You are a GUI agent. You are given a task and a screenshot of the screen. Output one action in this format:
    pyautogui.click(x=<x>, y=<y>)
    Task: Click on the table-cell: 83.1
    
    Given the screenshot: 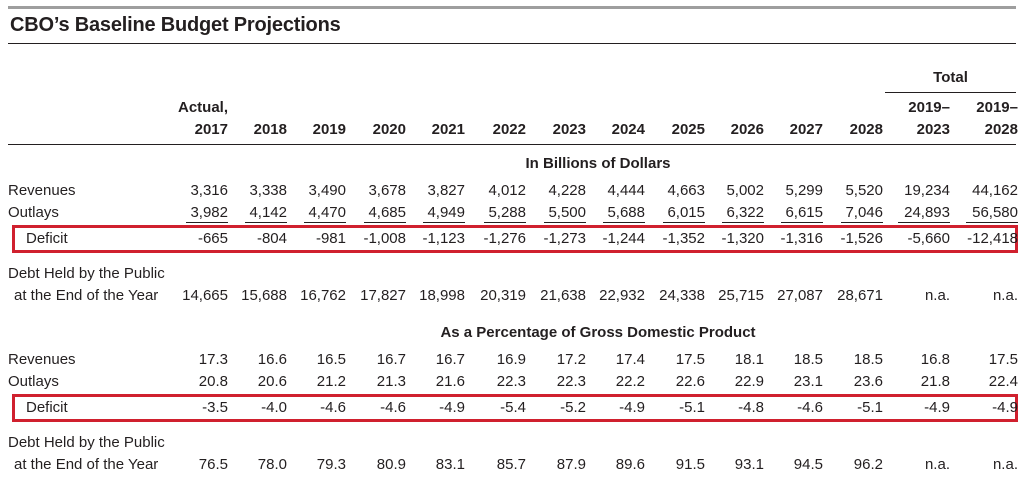 What is the action you would take?
    pyautogui.click(x=450, y=464)
    